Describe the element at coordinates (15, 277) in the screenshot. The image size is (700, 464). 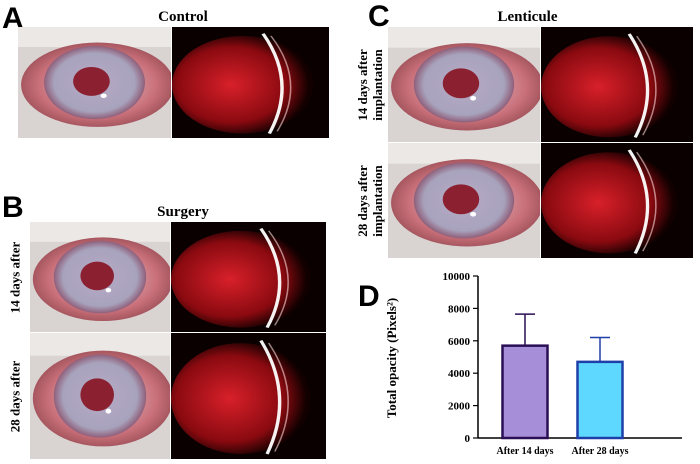
I see `surgery-row-label-14-days: 14 days after` at that location.